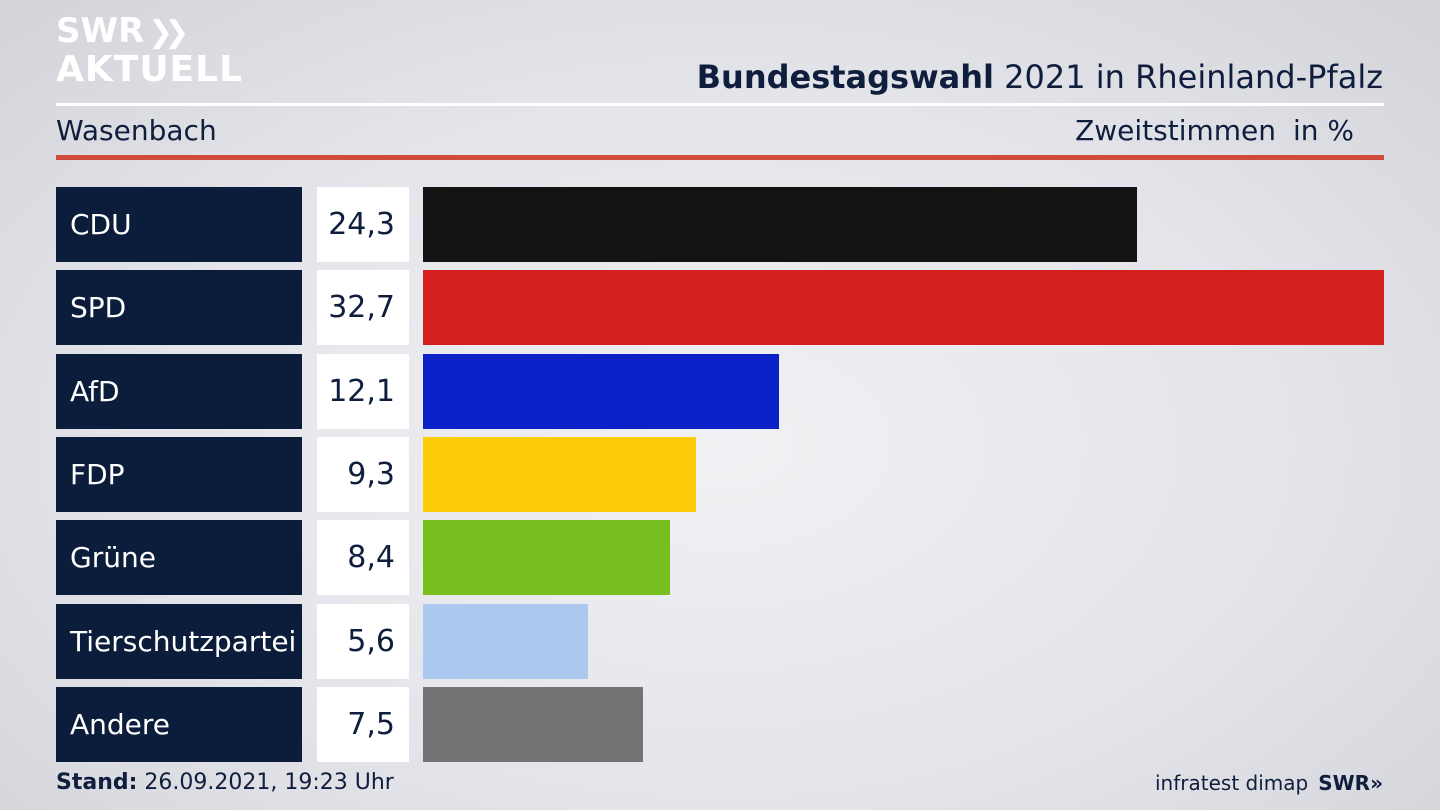 This screenshot has height=810, width=1440. What do you see at coordinates (179, 308) in the screenshot?
I see `party-label: SPD` at bounding box center [179, 308].